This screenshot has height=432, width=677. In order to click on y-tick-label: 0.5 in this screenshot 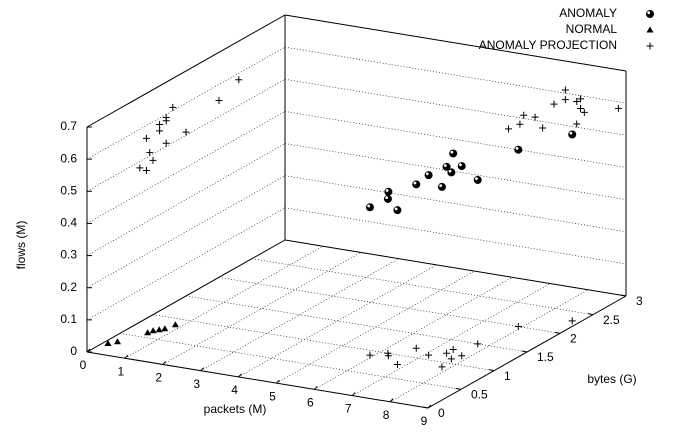, I will do `click(479, 395)`.